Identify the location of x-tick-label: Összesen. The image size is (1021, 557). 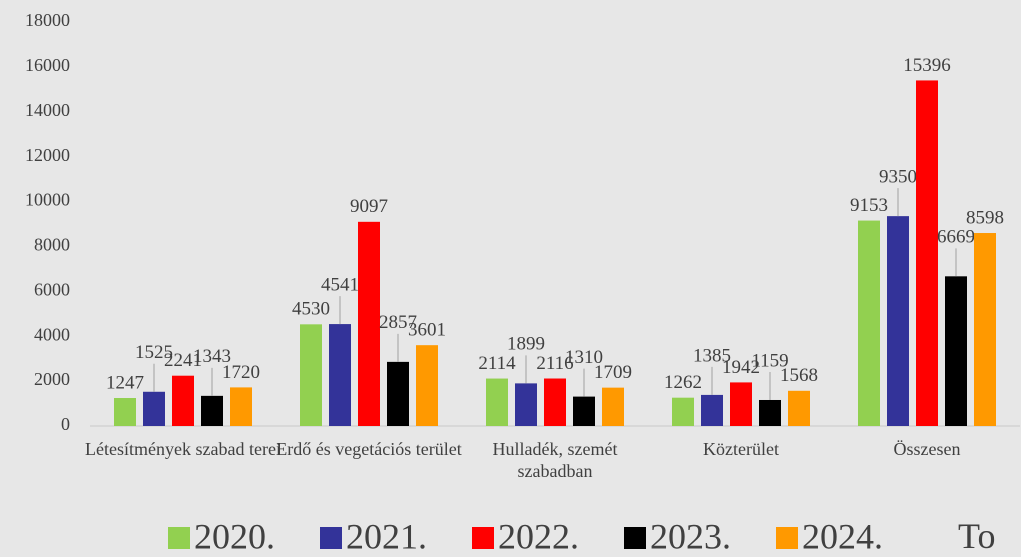
(927, 449).